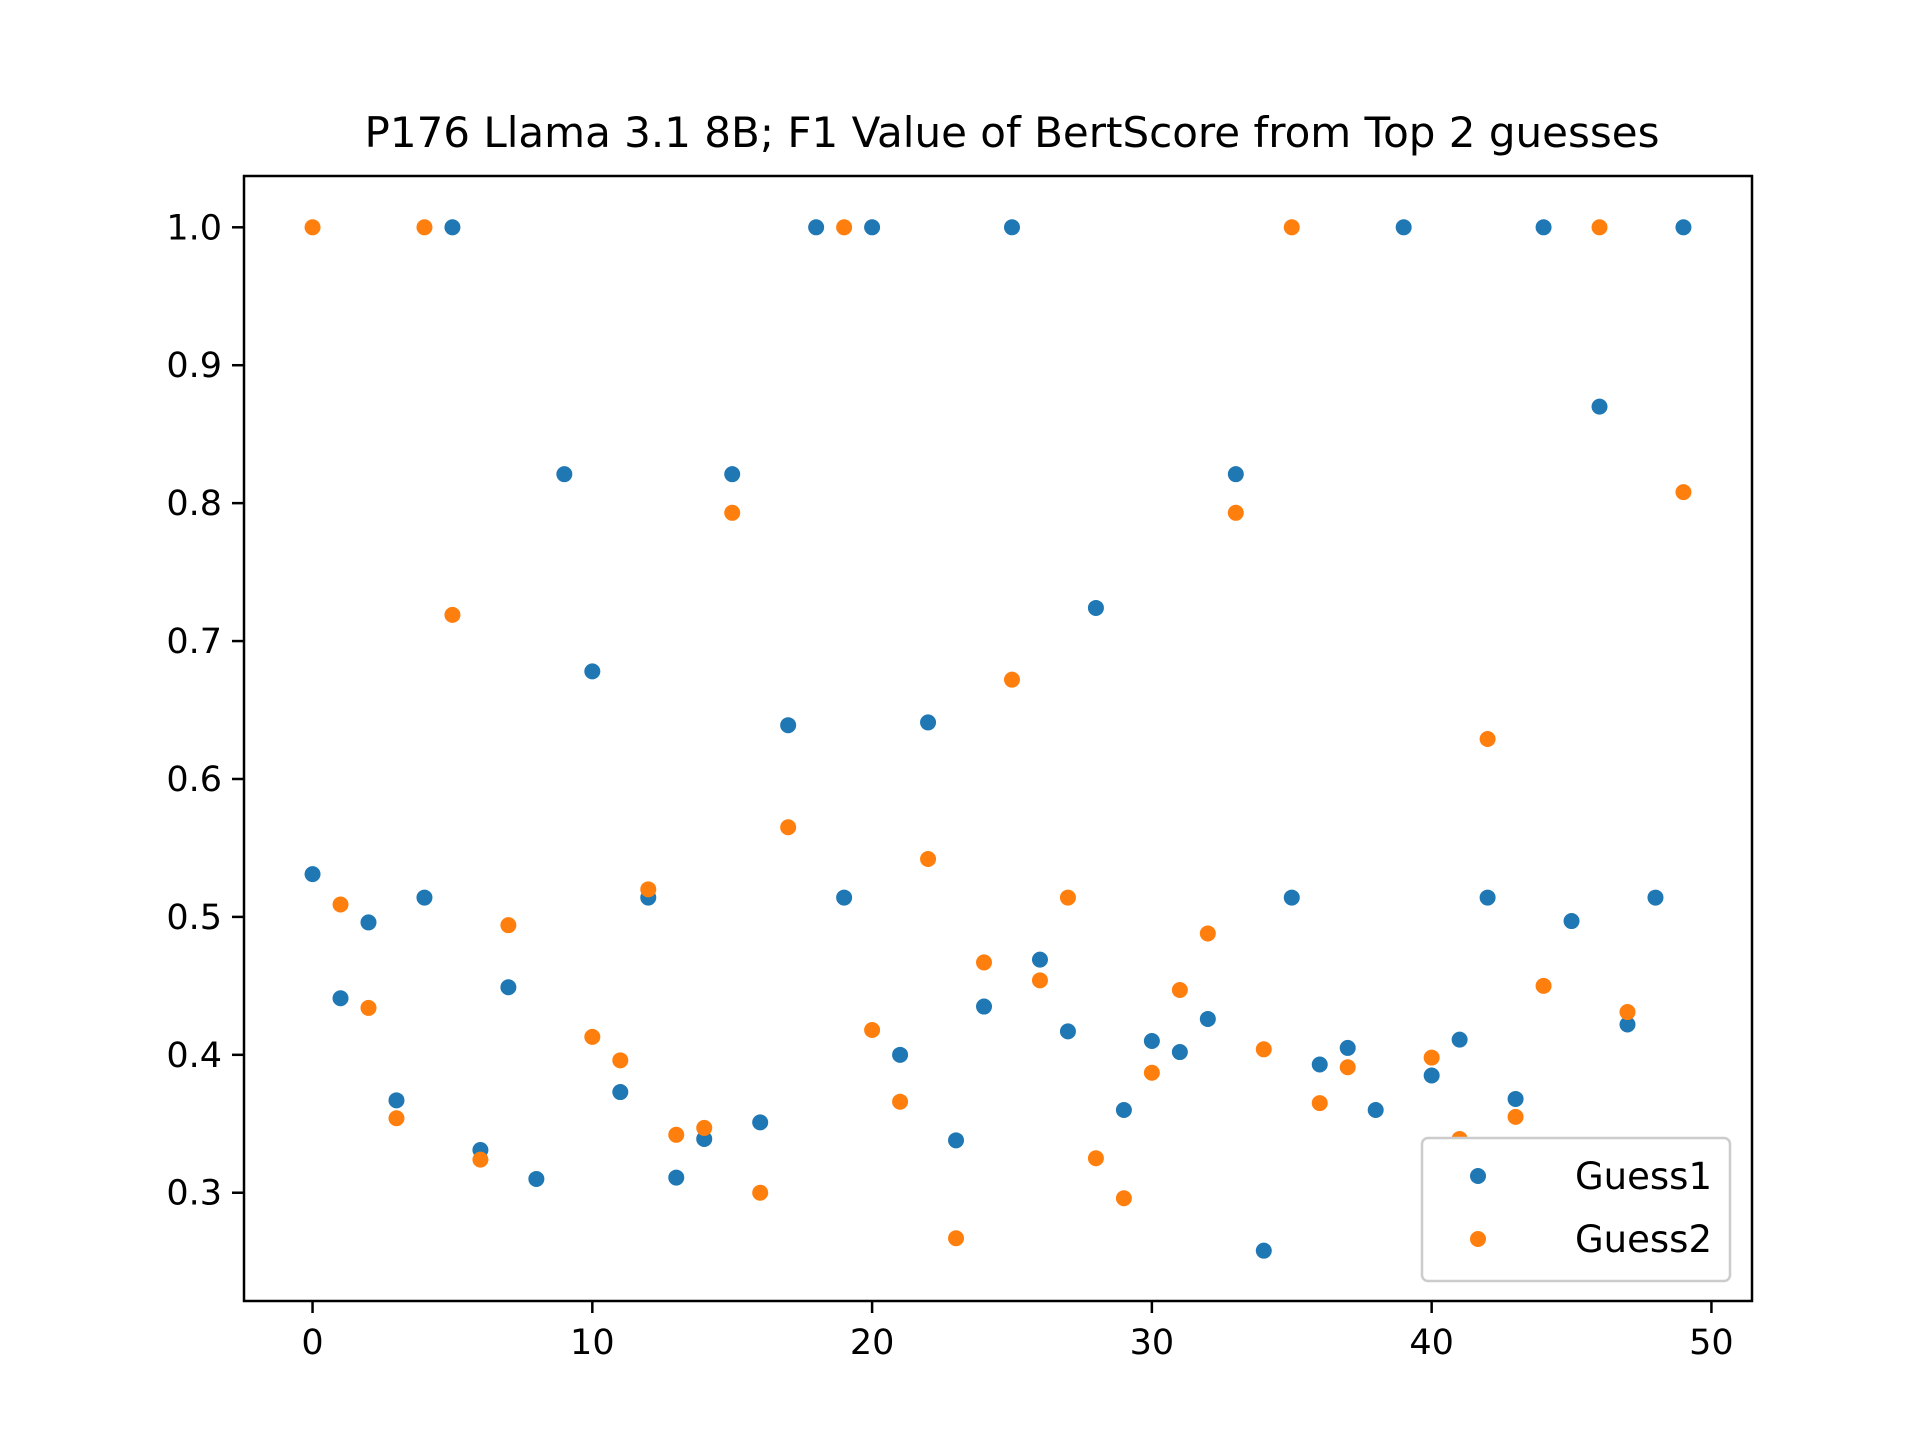 The image size is (1920, 1440). Describe the element at coordinates (194, 504) in the screenshot. I see `y-tick-label-5: 0.8` at that location.